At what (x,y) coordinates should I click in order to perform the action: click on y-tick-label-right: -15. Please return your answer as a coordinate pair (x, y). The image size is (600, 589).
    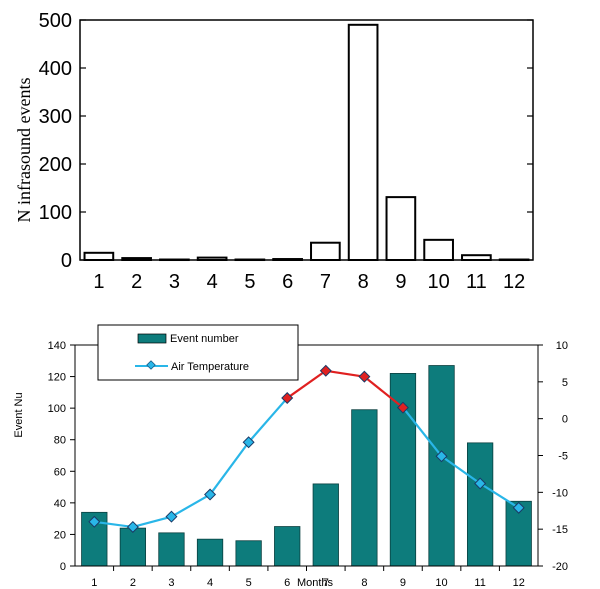
    Looking at the image, I should click on (560, 530).